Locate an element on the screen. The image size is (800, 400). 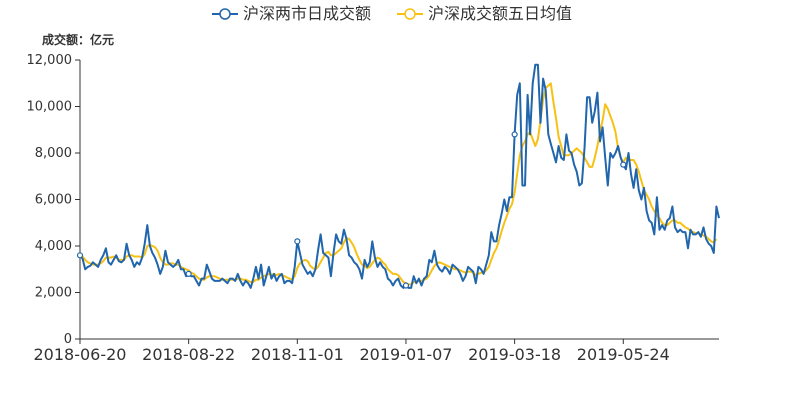
legend-marker-ma5 is located at coordinates (410, 14).